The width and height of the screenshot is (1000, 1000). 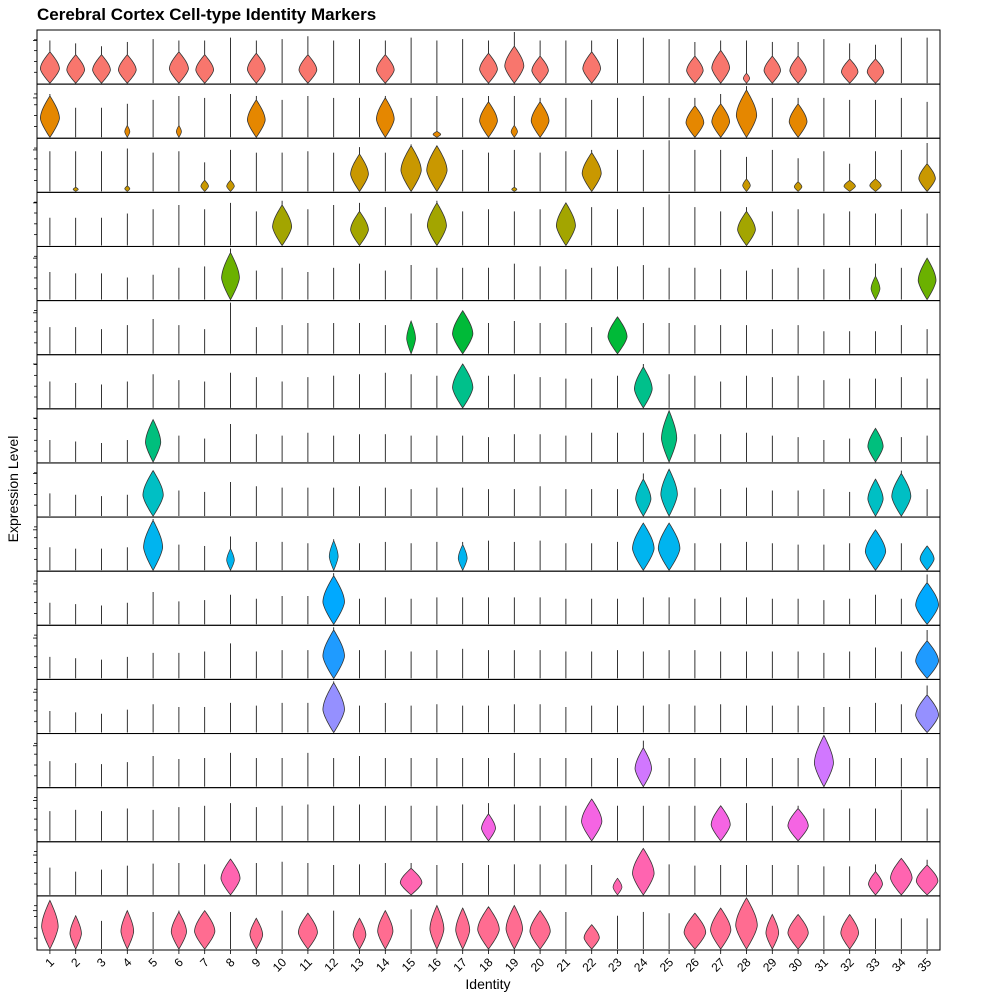 I want to click on x-tick-label: 21, so click(x=564, y=965).